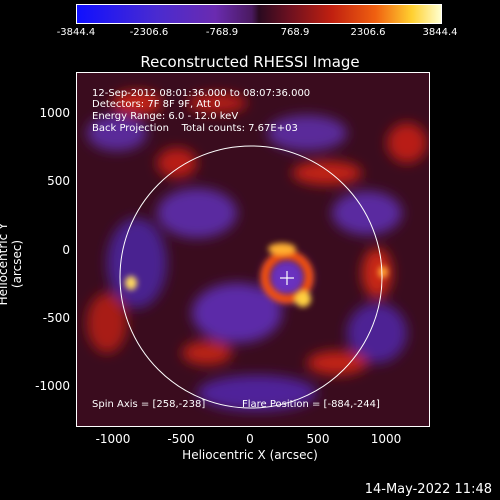  I want to click on info-time-range: 12-Sep-2012 08:01:36.000 to 08:07:36.000, so click(201, 93).